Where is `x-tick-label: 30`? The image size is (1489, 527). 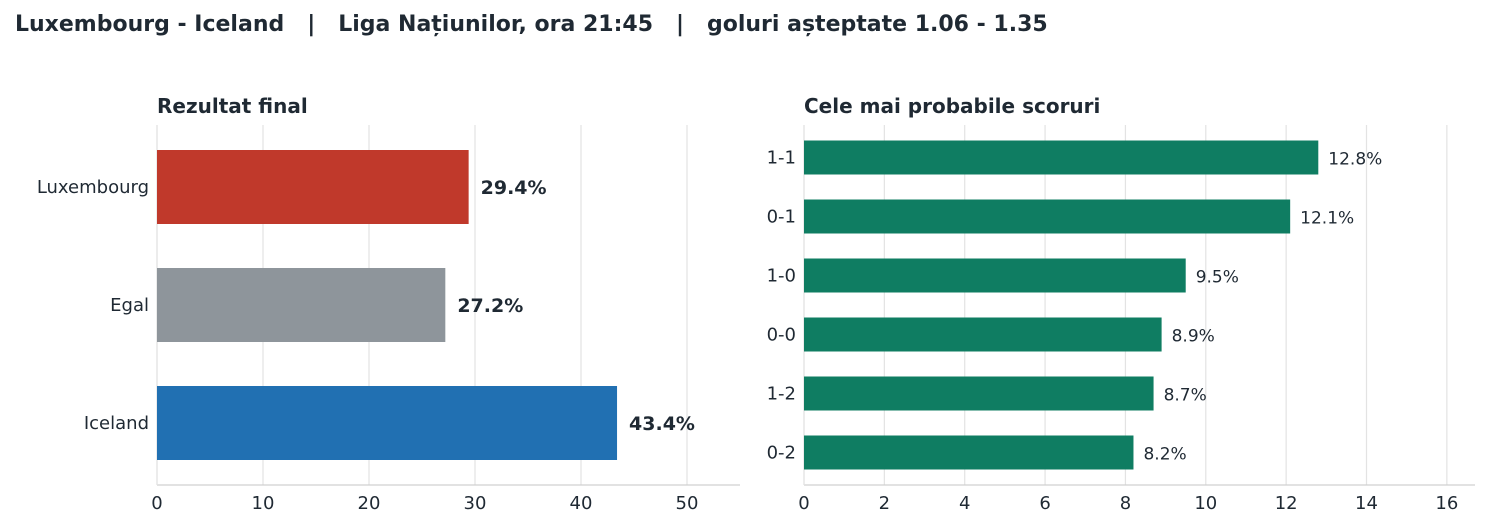
x-tick-label: 30 is located at coordinates (475, 503).